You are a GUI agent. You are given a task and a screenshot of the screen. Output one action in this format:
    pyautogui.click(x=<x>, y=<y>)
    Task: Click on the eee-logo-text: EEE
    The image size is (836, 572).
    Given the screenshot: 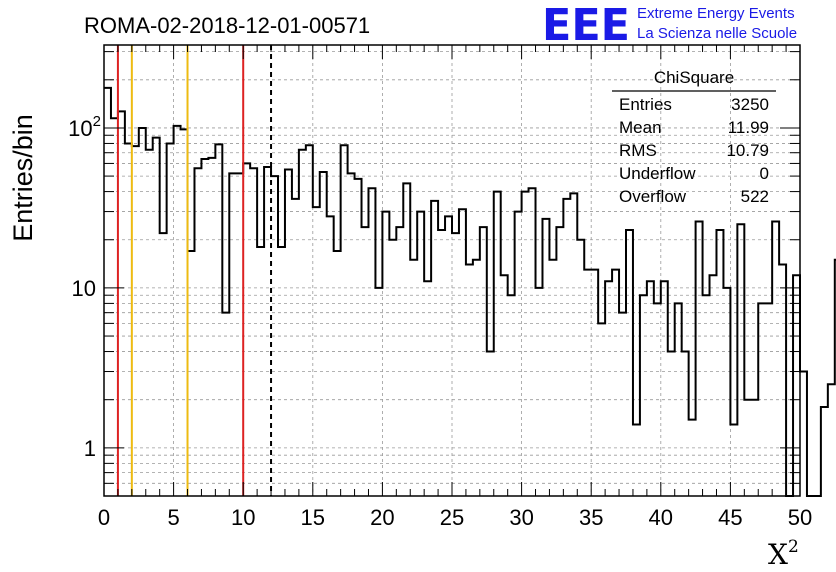 What is the action you would take?
    pyautogui.click(x=586, y=25)
    